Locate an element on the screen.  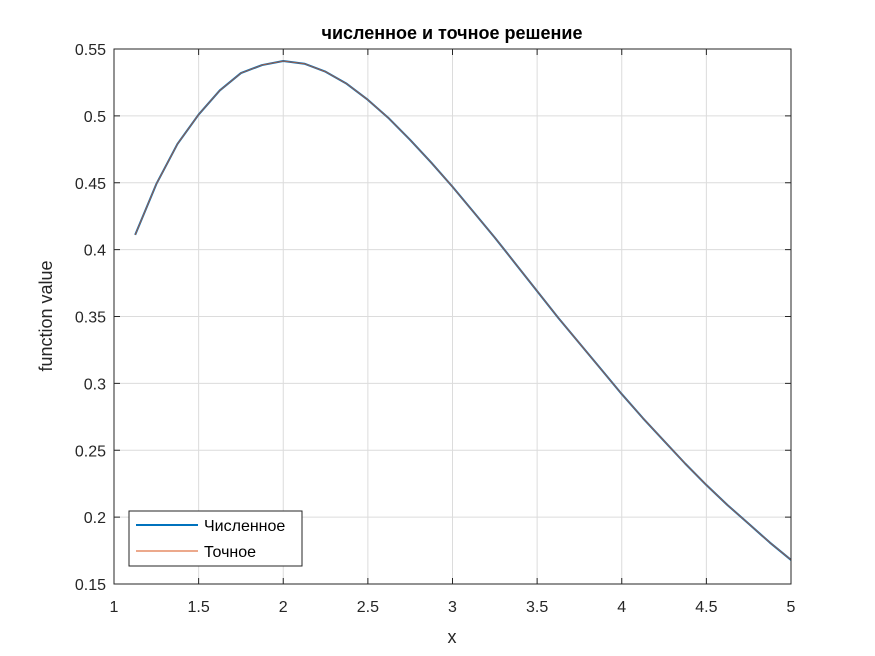
y-tick-label: 0.25 is located at coordinates (90, 451).